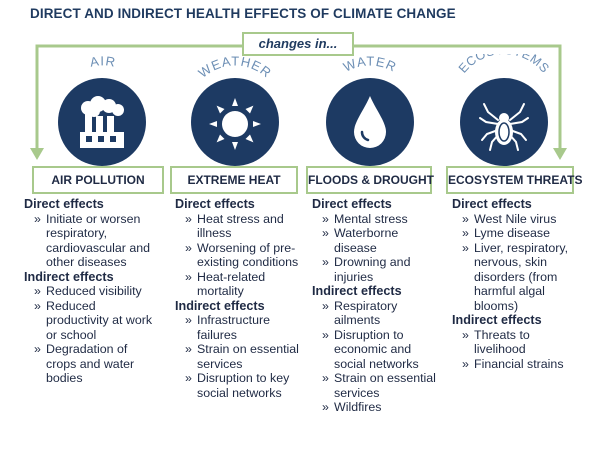 The height and width of the screenshot is (455, 598). What do you see at coordinates (376, 313) in the screenshot?
I see `list-item: Respiratory ailments` at bounding box center [376, 313].